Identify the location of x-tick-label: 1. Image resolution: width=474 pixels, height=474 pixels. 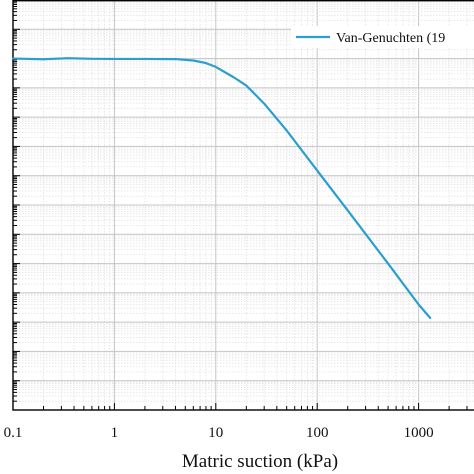
(115, 433).